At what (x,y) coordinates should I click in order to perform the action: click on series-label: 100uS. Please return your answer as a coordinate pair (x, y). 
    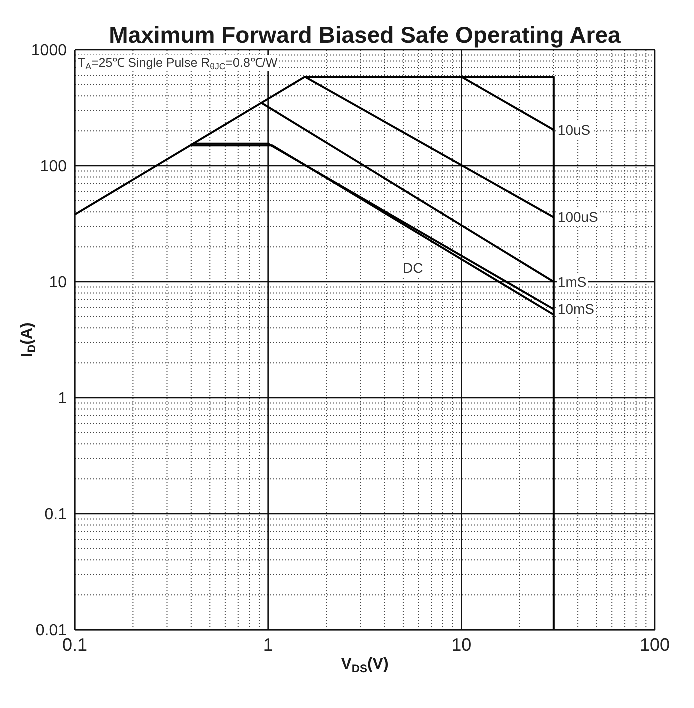
    Looking at the image, I should click on (578, 217).